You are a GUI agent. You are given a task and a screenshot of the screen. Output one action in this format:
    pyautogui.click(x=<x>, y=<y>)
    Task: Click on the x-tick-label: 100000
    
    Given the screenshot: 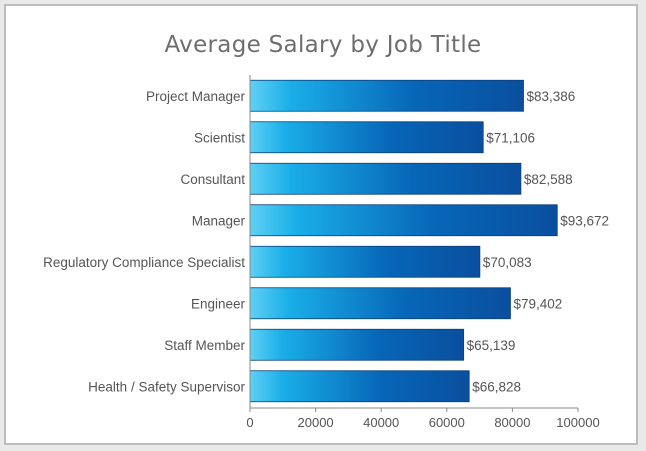 What is the action you would take?
    pyautogui.click(x=577, y=422)
    